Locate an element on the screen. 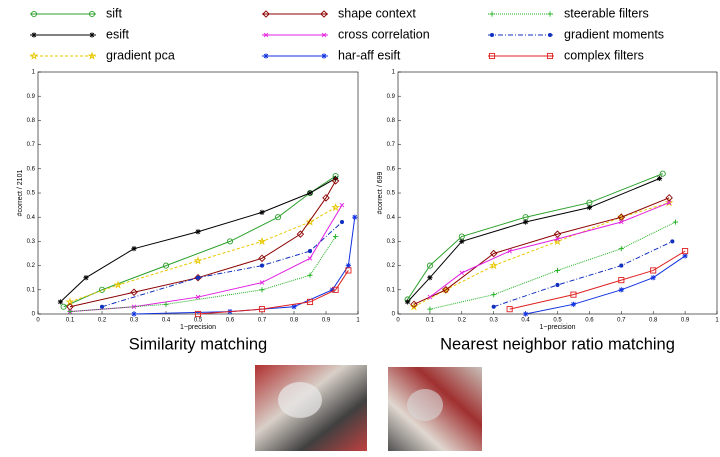 This screenshot has height=457, width=720. legend-label: shape context is located at coordinates (377, 13).